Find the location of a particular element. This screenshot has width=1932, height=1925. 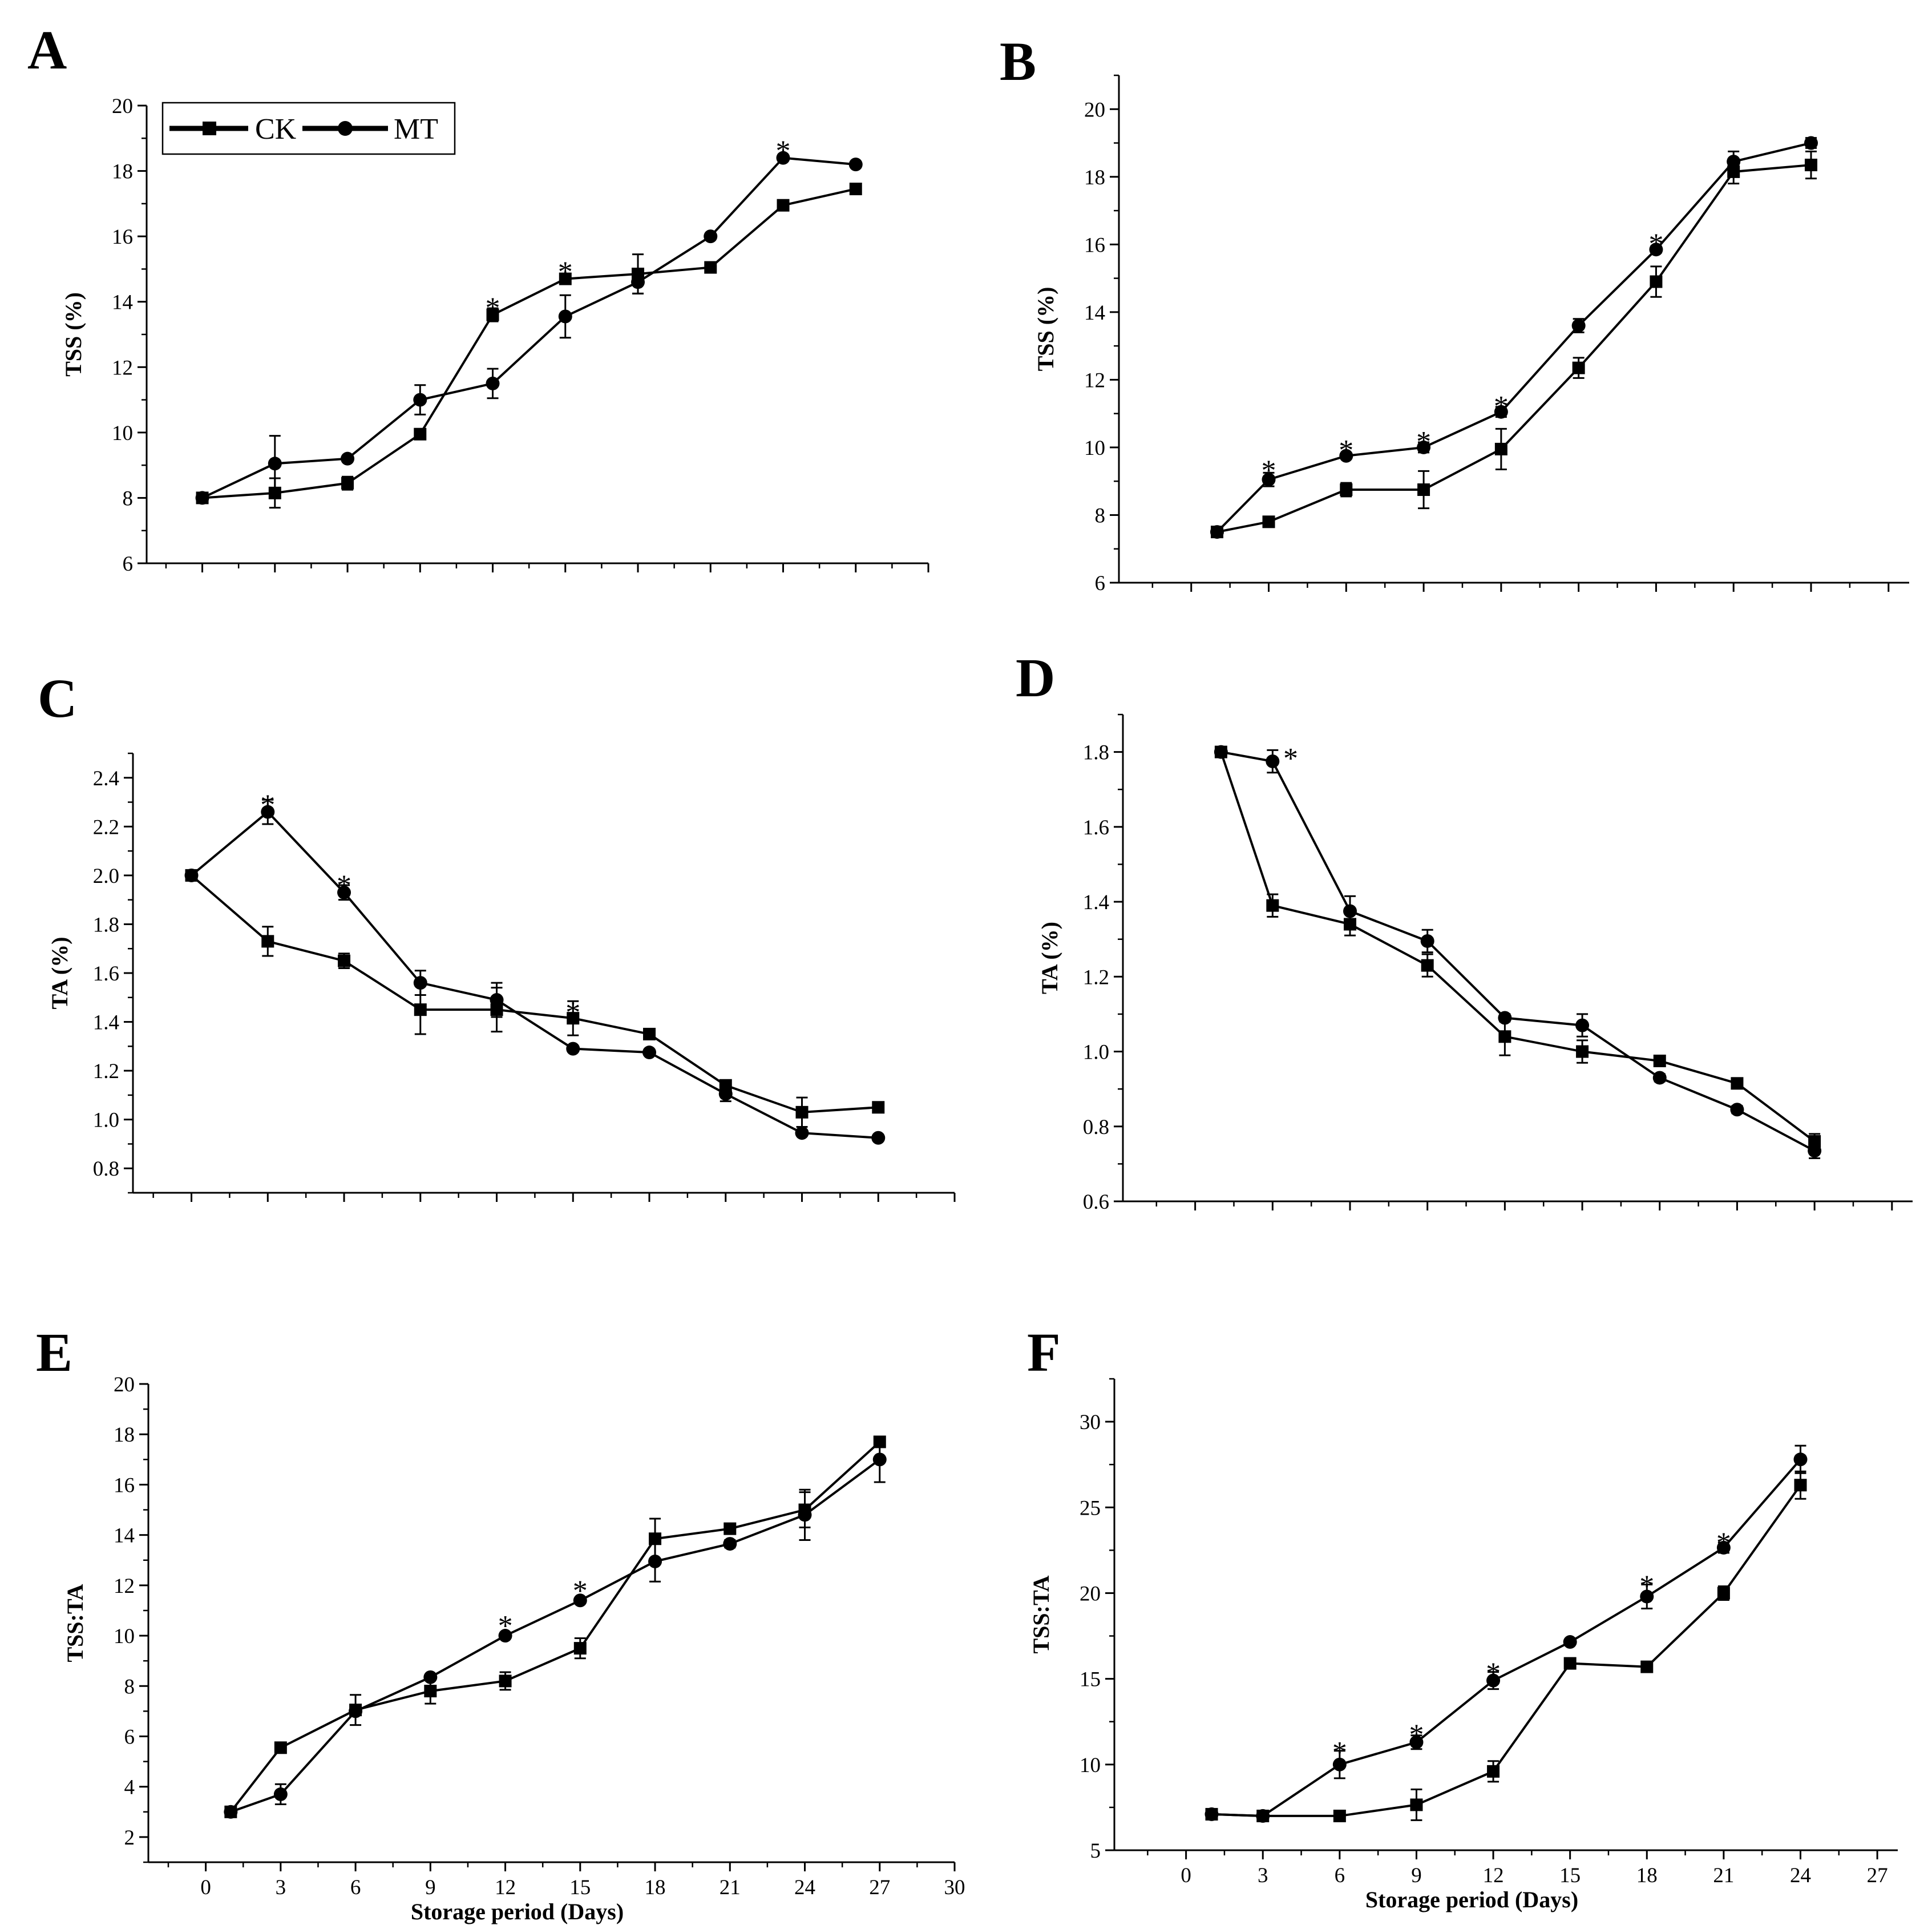

y-tick-label: 8 is located at coordinates (1100, 515).